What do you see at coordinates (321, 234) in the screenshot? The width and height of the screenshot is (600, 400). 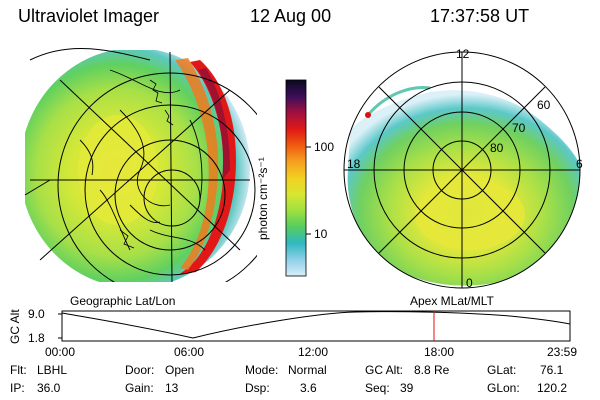 I see `colorbar-tick-10: 10` at bounding box center [321, 234].